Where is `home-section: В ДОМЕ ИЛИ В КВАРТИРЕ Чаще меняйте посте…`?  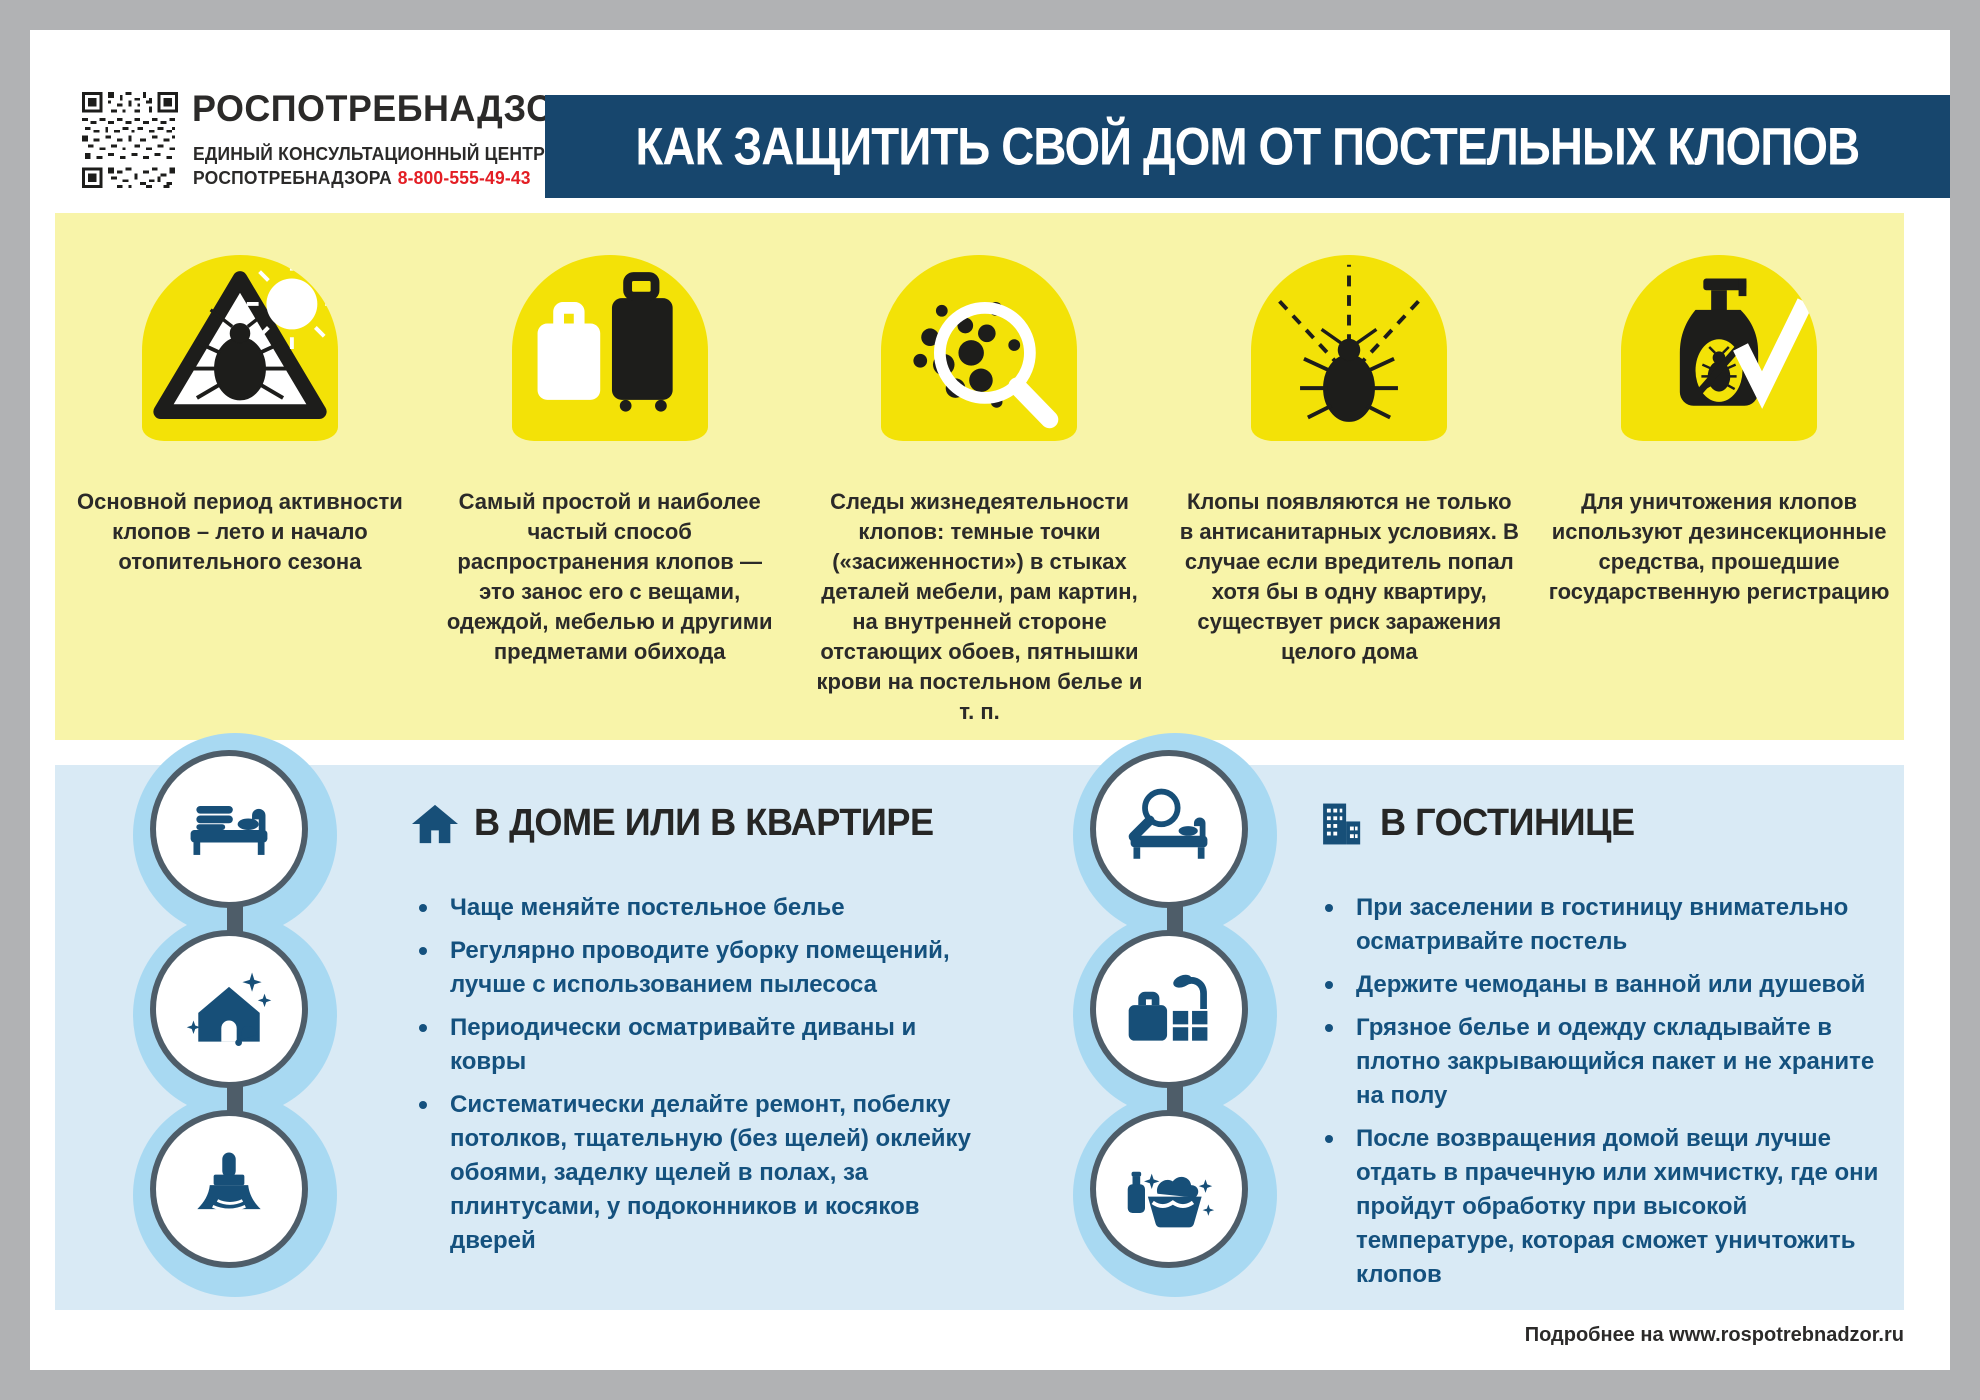 home-section: В ДОМЕ ИЛИ В КВАРТИРЕ Чаще меняйте посте… is located at coordinates (692, 1034).